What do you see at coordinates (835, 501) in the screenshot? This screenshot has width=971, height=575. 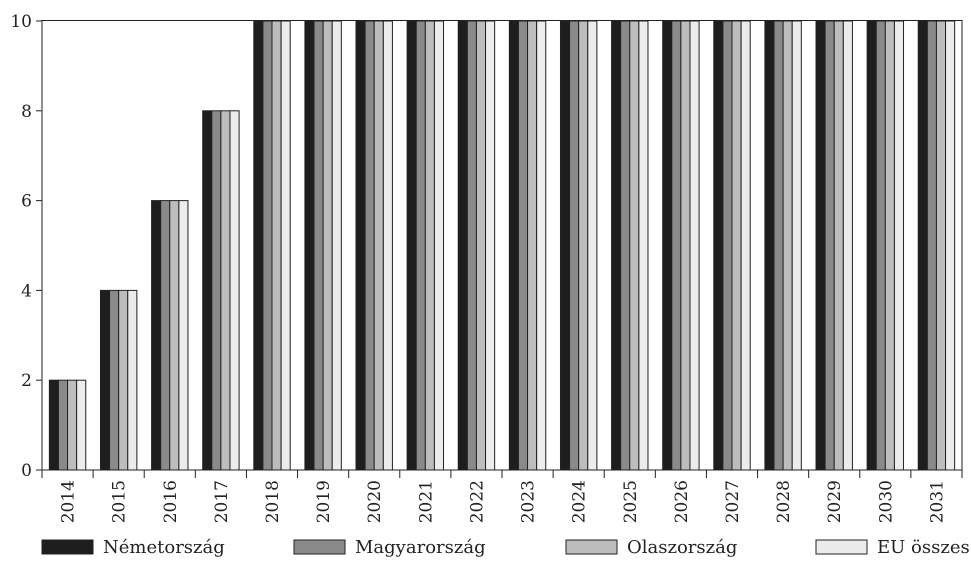 I see `x-tick-label-2029: 2029` at bounding box center [835, 501].